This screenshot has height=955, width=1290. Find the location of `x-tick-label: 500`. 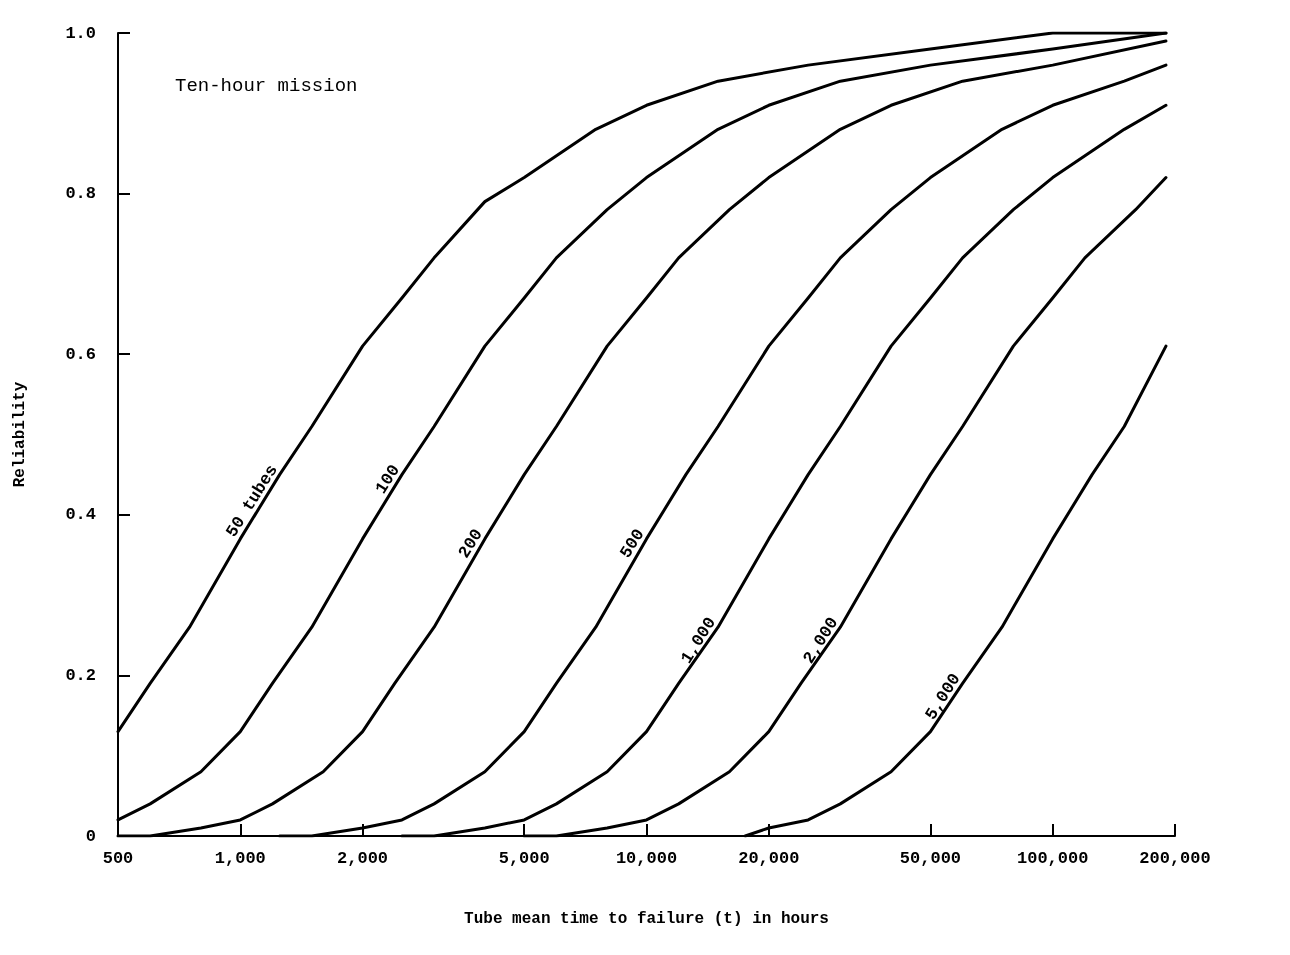

x-tick-label: 500 is located at coordinates (118, 858).